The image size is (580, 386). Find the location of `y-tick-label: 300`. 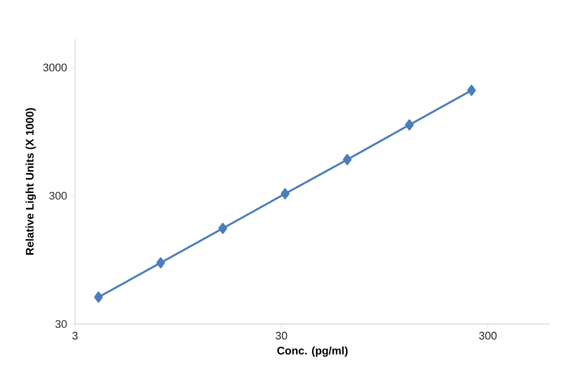

y-tick-label: 300 is located at coordinates (58, 196).